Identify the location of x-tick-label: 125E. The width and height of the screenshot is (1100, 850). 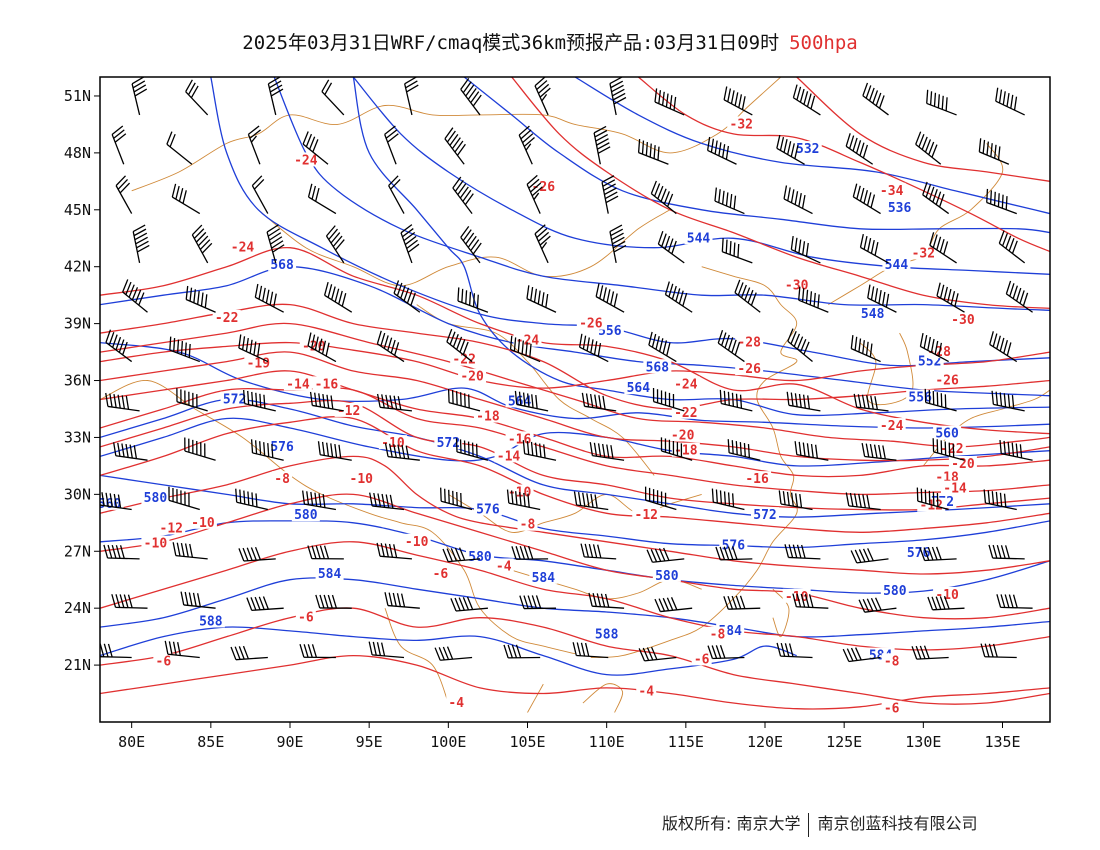
(844, 742).